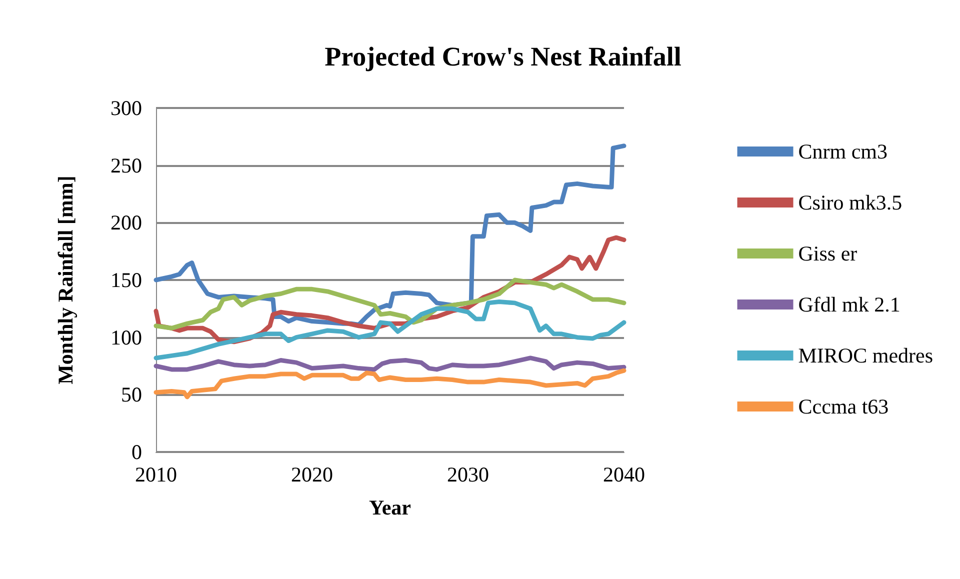  I want to click on legend-label: Cccma t63, so click(843, 406).